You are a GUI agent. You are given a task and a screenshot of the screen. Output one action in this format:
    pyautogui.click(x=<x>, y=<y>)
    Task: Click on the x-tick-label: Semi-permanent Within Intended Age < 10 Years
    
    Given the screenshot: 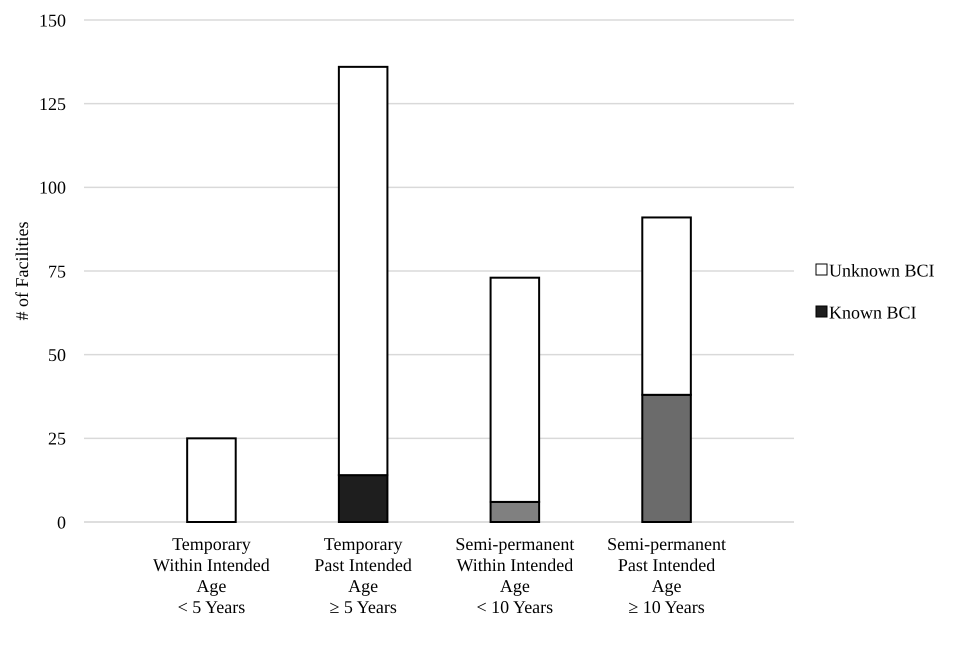 What is the action you would take?
    pyautogui.click(x=514, y=575)
    